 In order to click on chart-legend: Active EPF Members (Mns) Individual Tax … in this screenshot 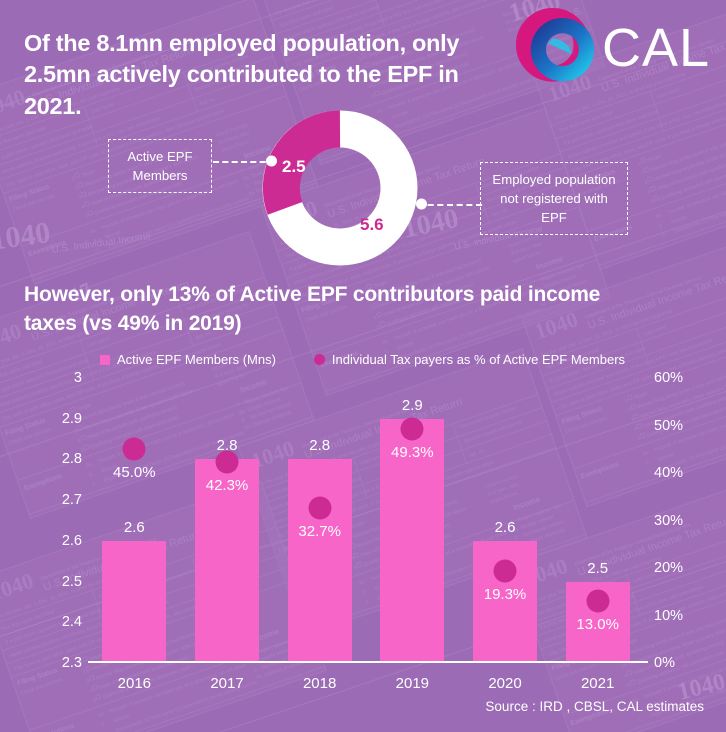, I will do `click(362, 359)`.